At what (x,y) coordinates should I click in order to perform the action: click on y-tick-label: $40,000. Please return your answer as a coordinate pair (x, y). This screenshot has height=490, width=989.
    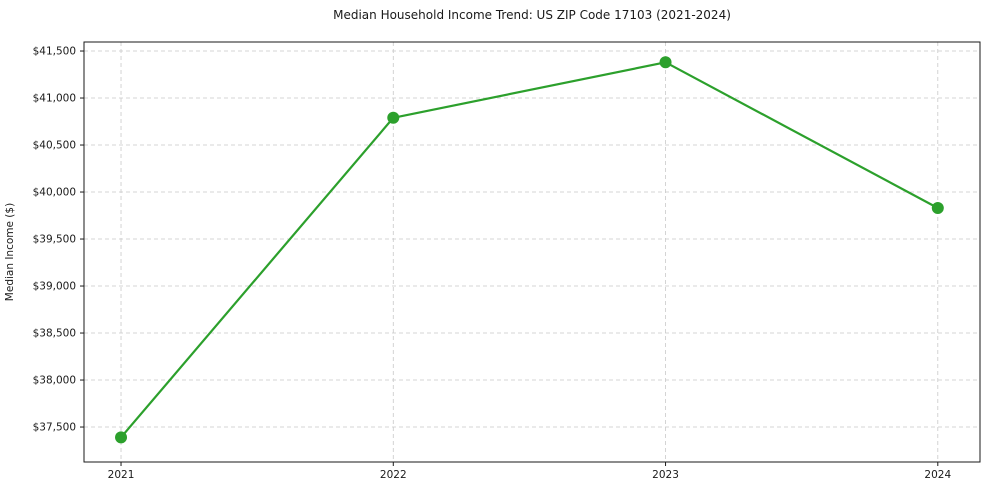
    Looking at the image, I should click on (54, 193).